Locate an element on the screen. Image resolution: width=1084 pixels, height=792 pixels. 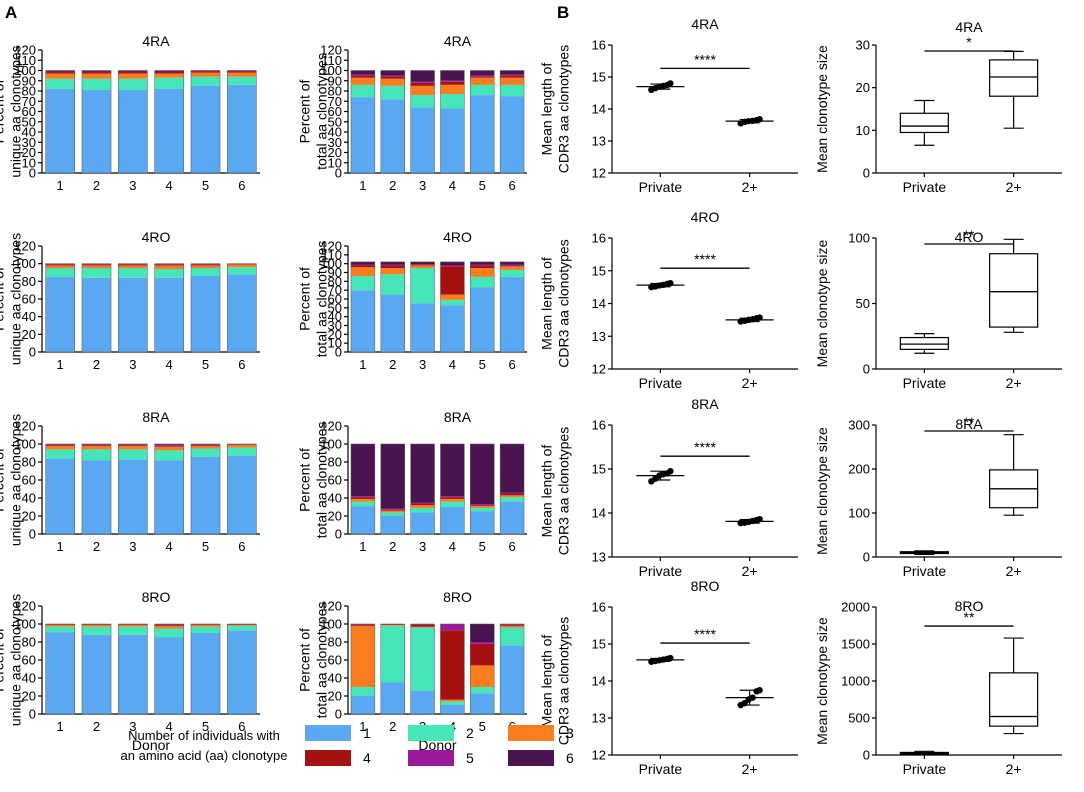
legend-label: 4 is located at coordinates (367, 758).